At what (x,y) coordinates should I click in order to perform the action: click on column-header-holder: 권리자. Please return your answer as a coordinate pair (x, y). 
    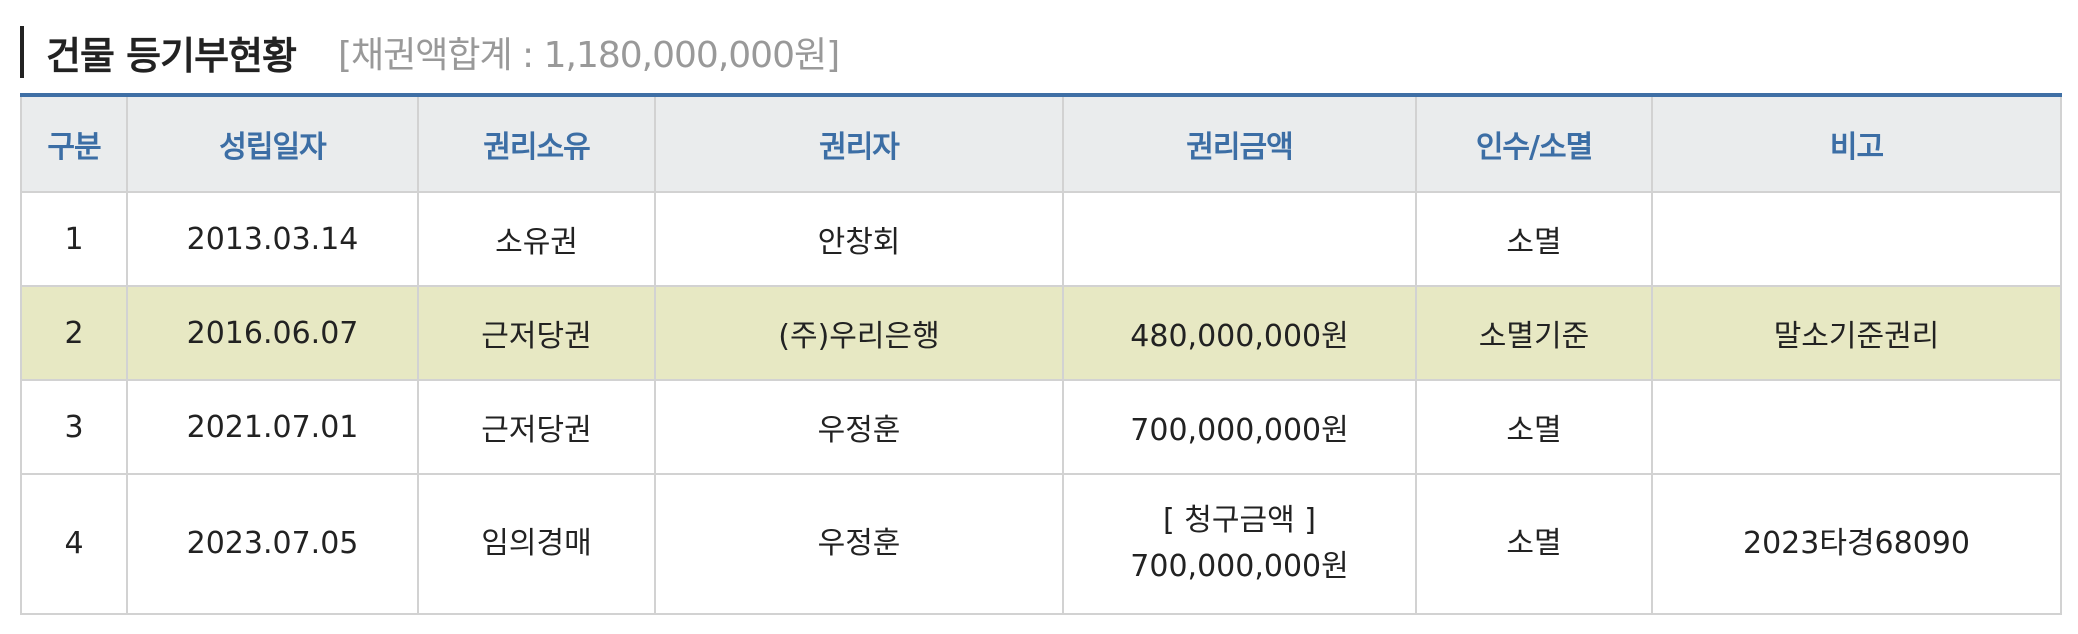
    Looking at the image, I should click on (859, 144).